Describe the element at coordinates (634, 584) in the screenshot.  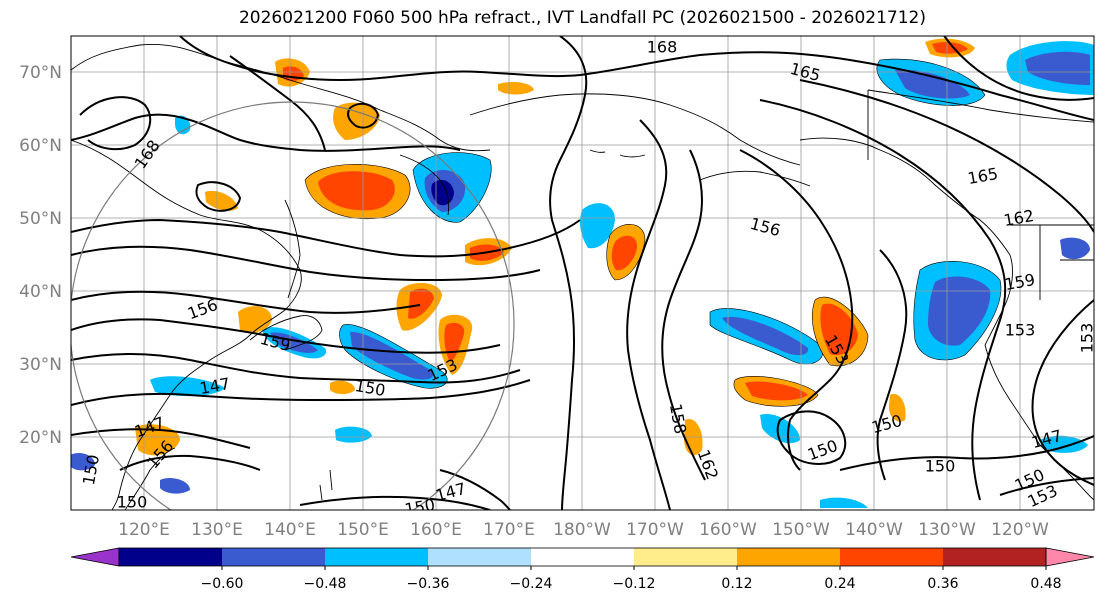
I see `colorbar-tick-label: −0.12` at that location.